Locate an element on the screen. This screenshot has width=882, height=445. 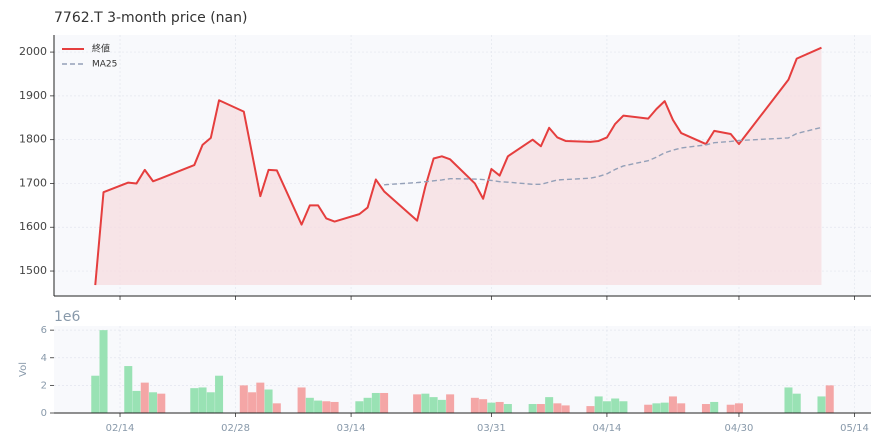
chart-title: 7762.T 3-month price (nan) is located at coordinates (150, 18).